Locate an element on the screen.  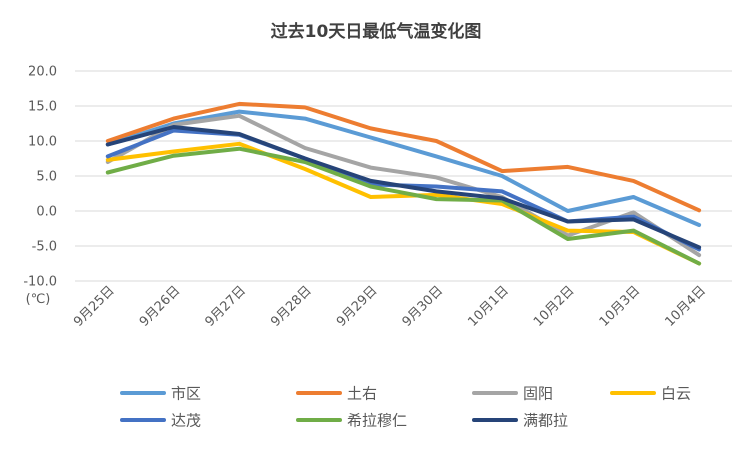
x-tick-label: 9月26日 is located at coordinates (160, 306).